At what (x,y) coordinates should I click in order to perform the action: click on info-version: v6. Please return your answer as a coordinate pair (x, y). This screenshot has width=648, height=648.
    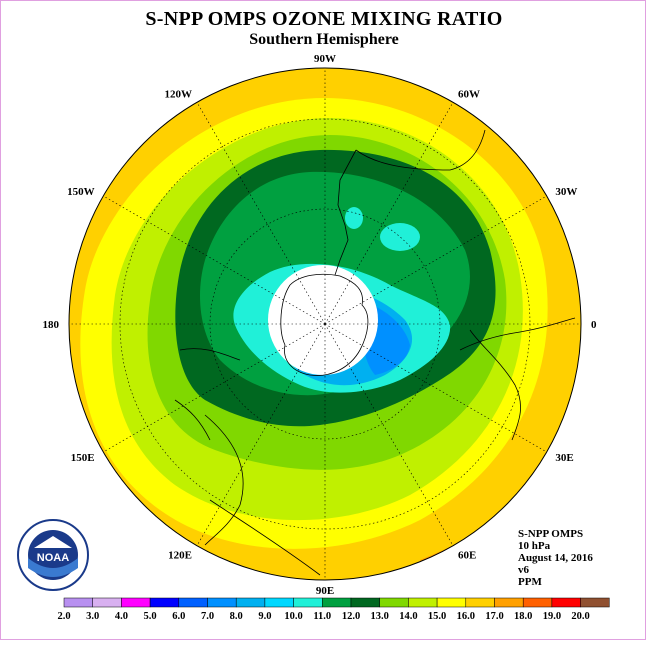
    Looking at the image, I should click on (523, 570).